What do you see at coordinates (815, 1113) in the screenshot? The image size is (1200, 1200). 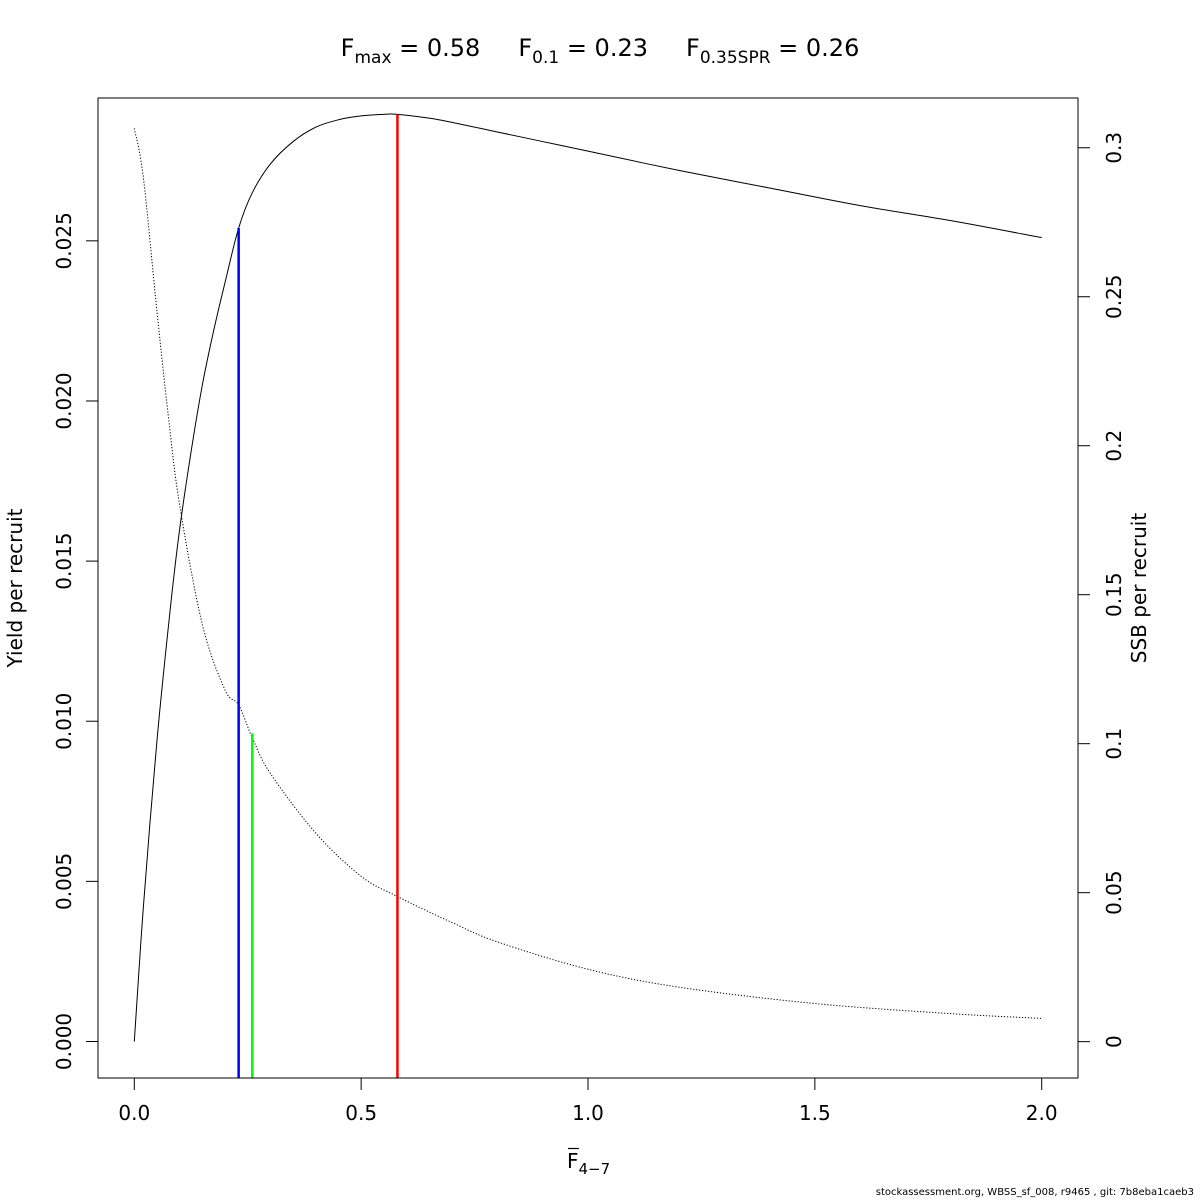 I see `x-tick-label: 1.5` at bounding box center [815, 1113].